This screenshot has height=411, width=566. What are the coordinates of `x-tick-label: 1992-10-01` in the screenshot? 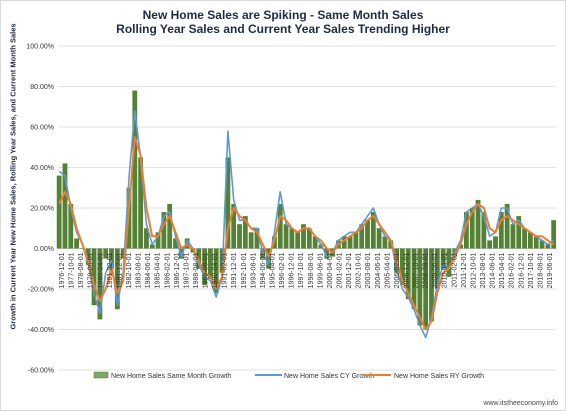 It's located at (244, 270).